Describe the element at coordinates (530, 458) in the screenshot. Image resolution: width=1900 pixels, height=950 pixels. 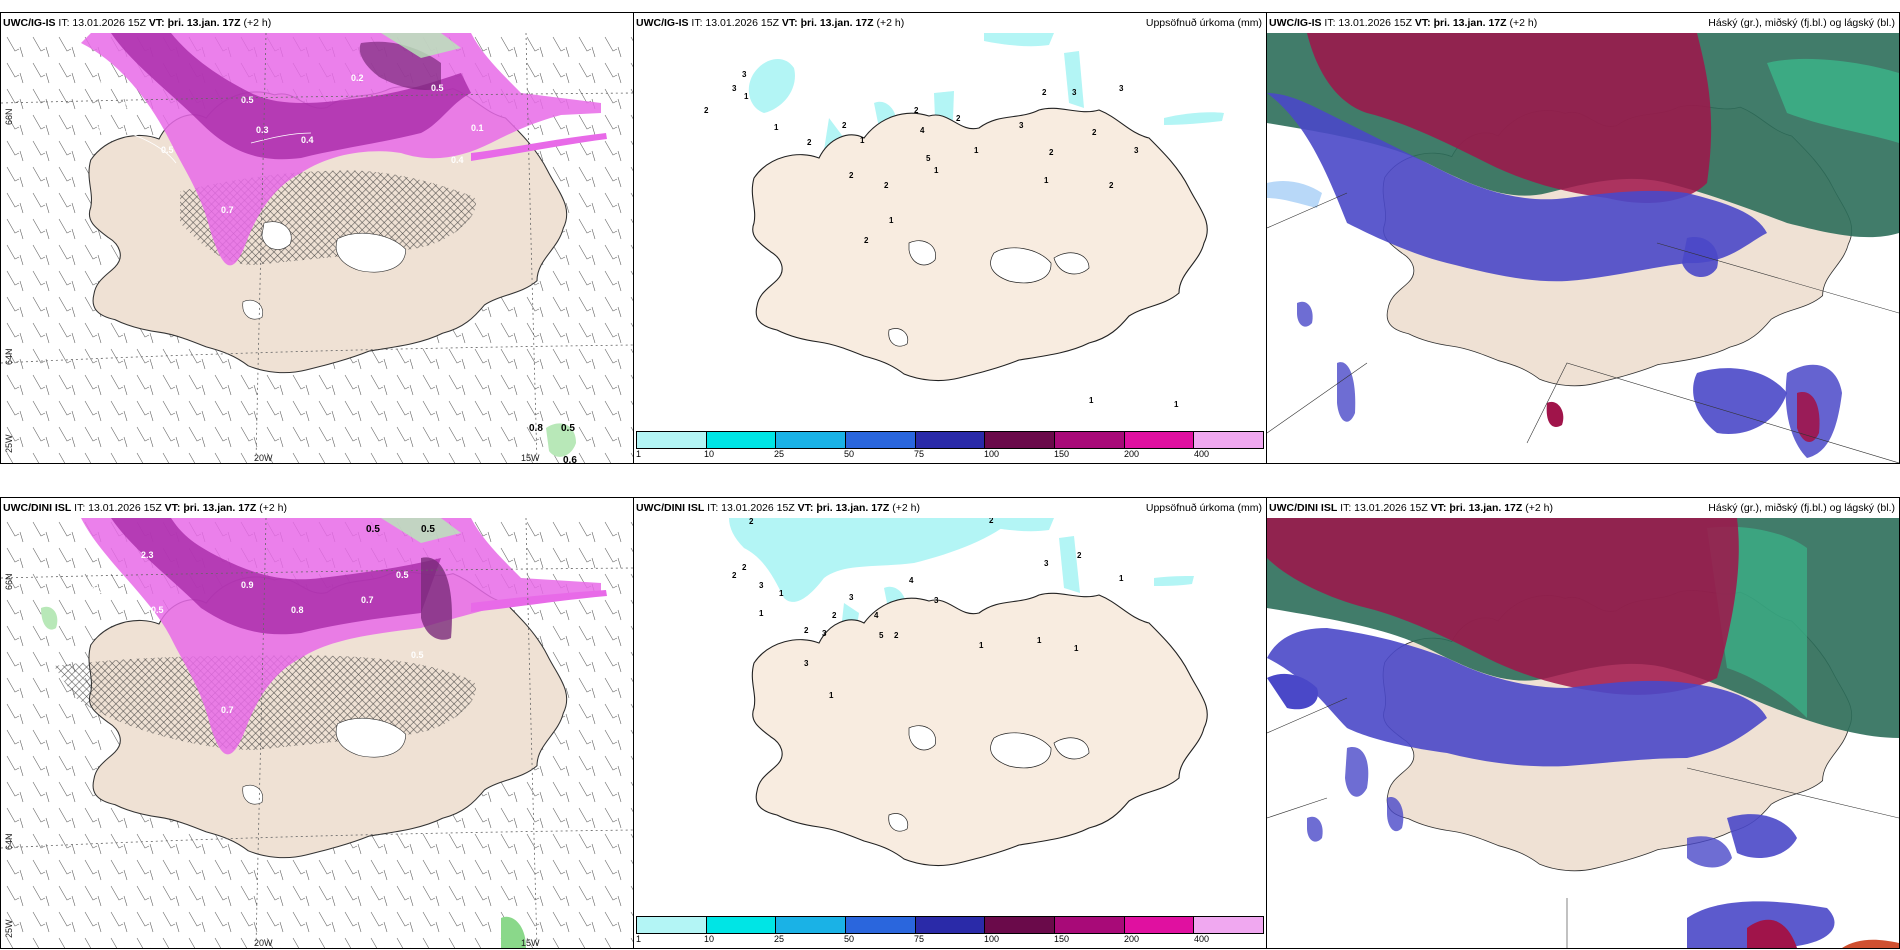
I see `lon-label-15w: 15W` at that location.